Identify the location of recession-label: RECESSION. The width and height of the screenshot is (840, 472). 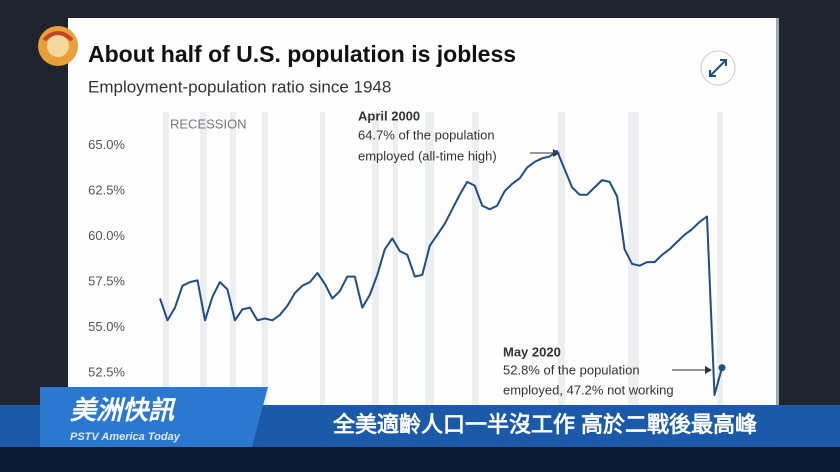
(208, 123).